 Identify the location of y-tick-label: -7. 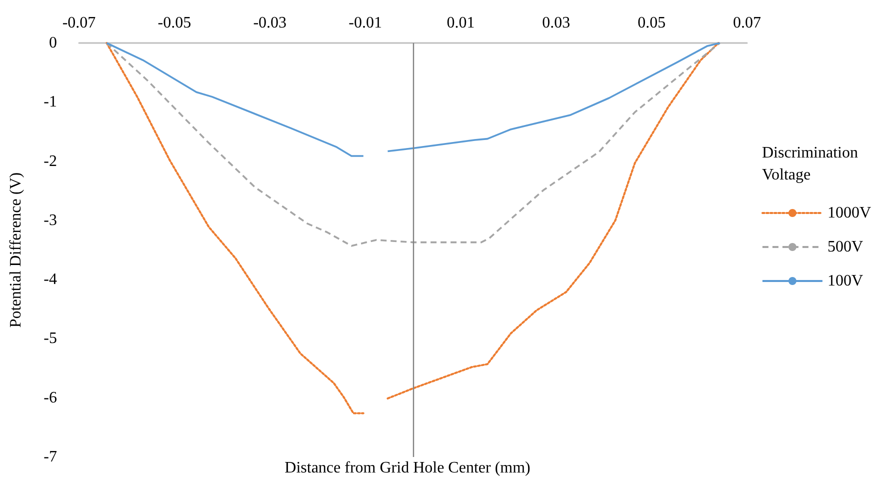
(50, 457).